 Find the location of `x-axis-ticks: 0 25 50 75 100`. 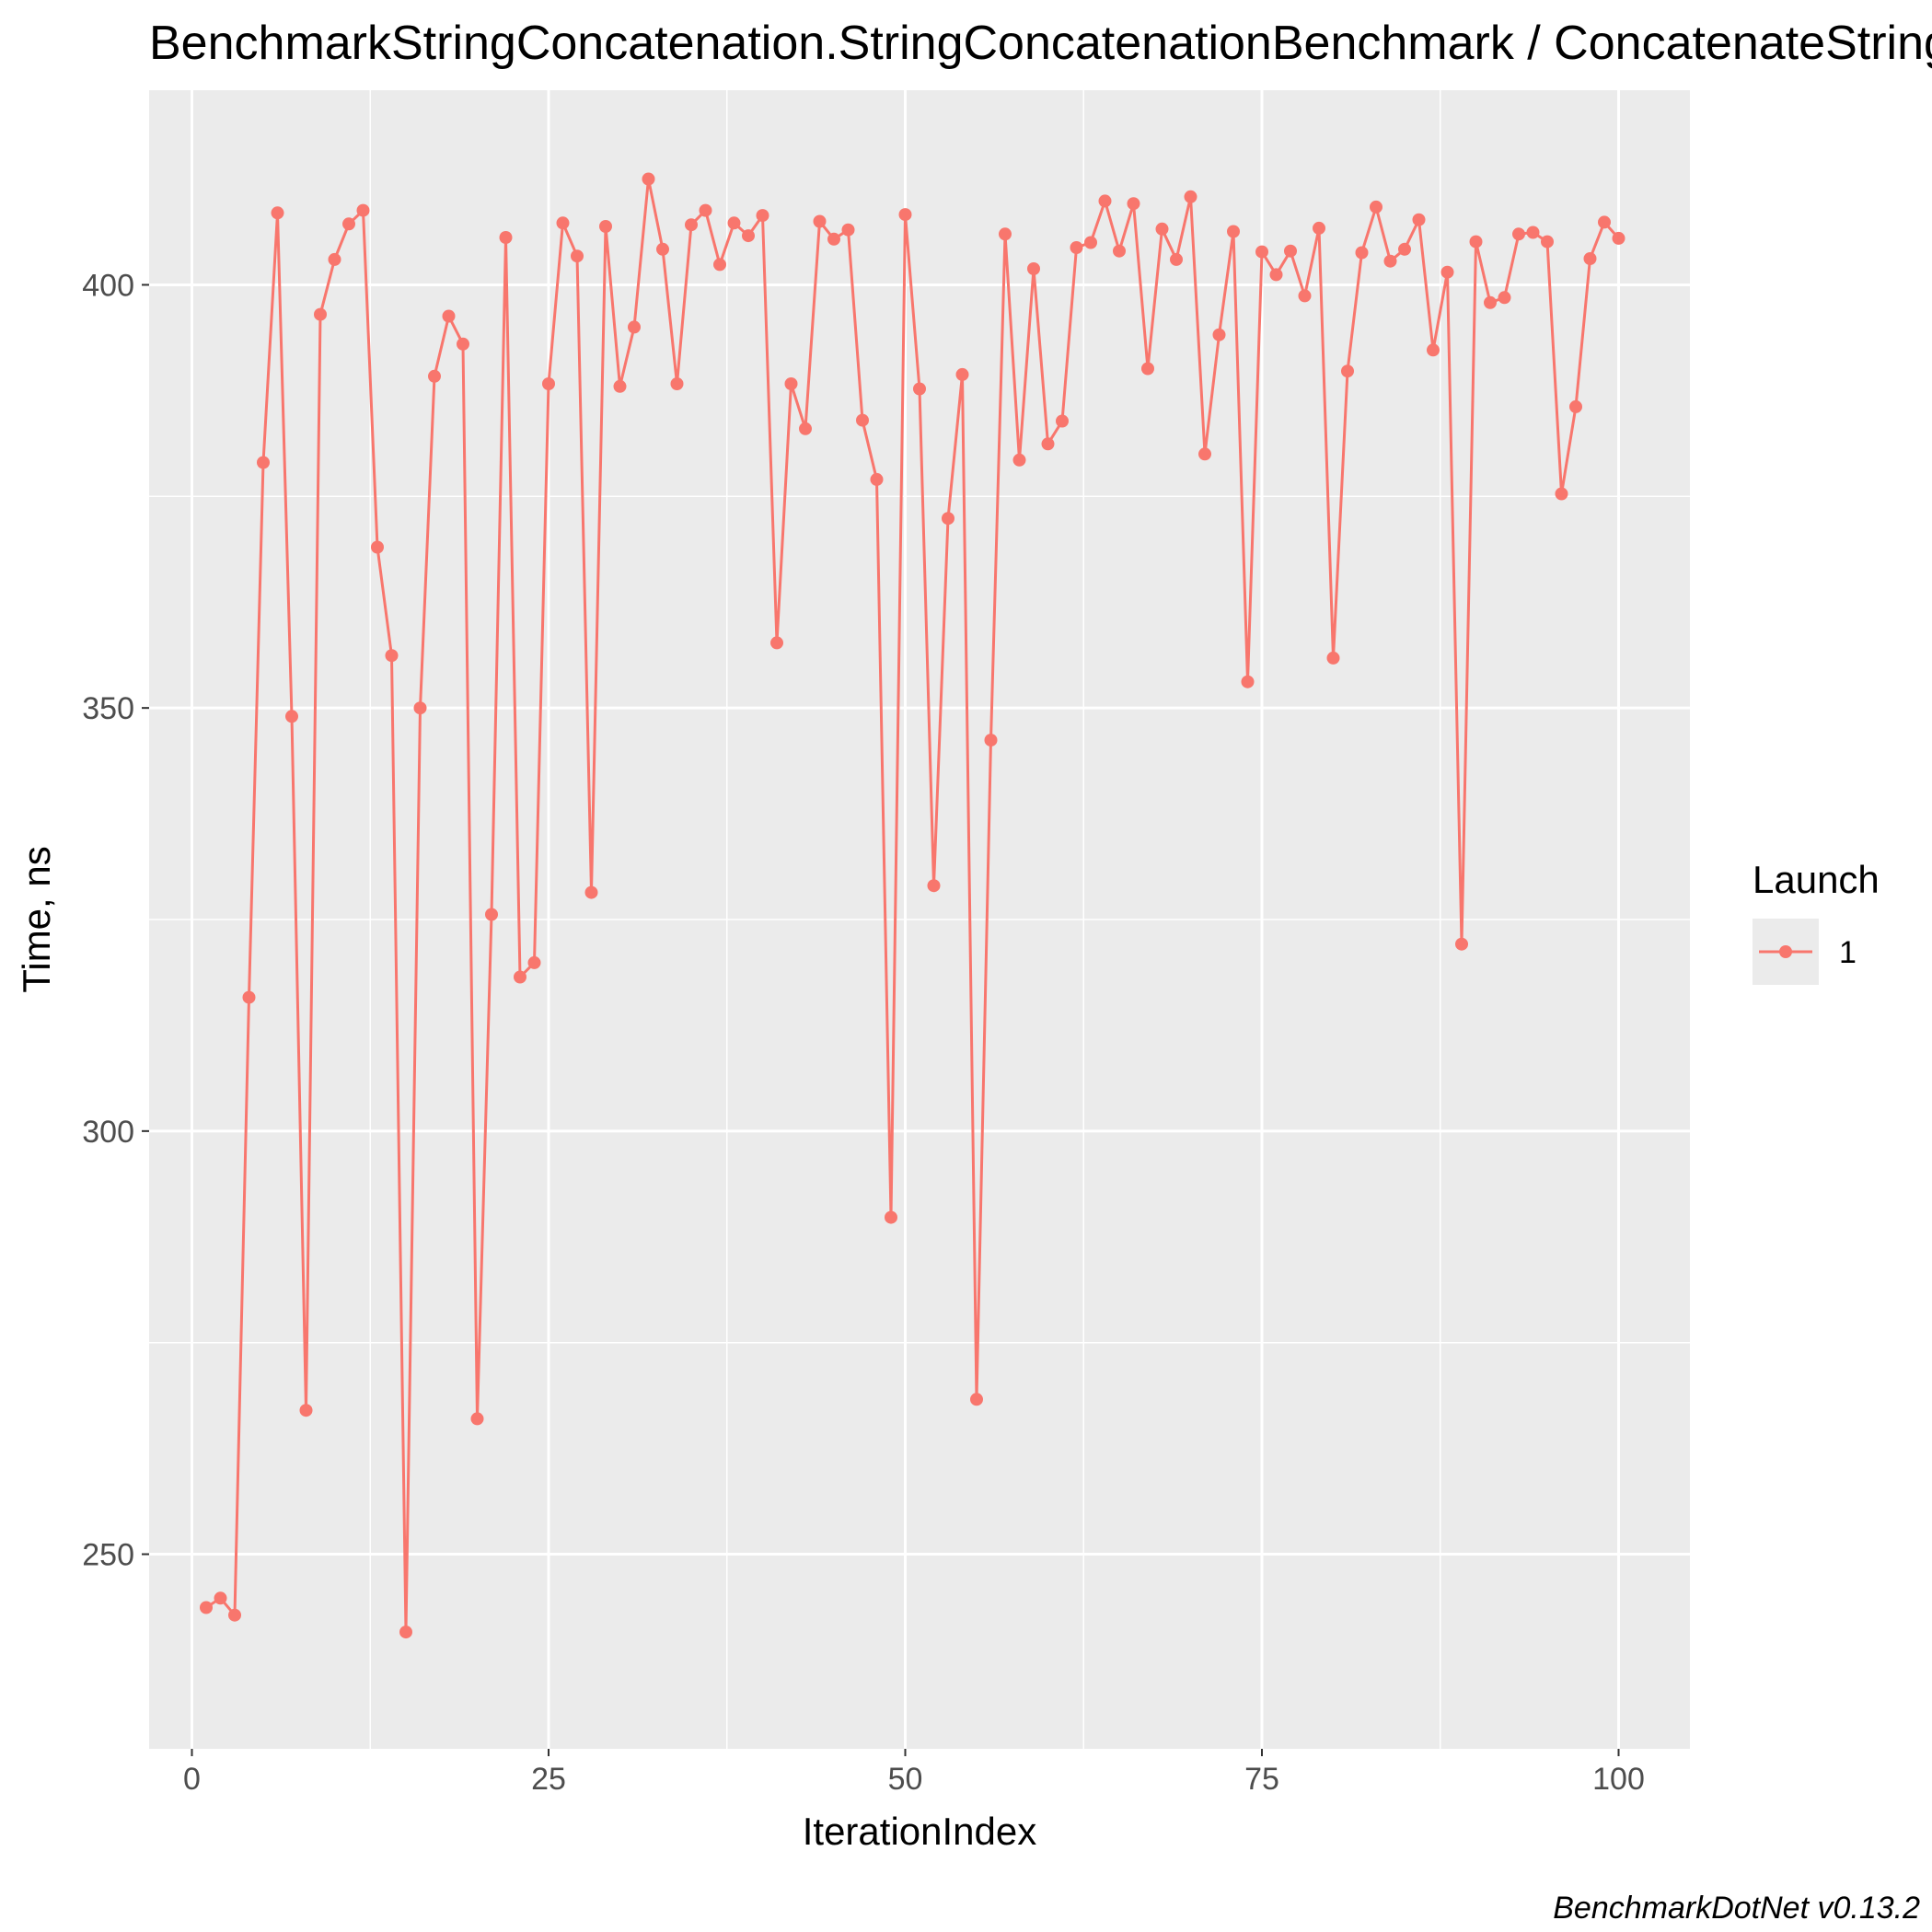

x-axis-ticks: 0 25 50 75 100 is located at coordinates (914, 1773).